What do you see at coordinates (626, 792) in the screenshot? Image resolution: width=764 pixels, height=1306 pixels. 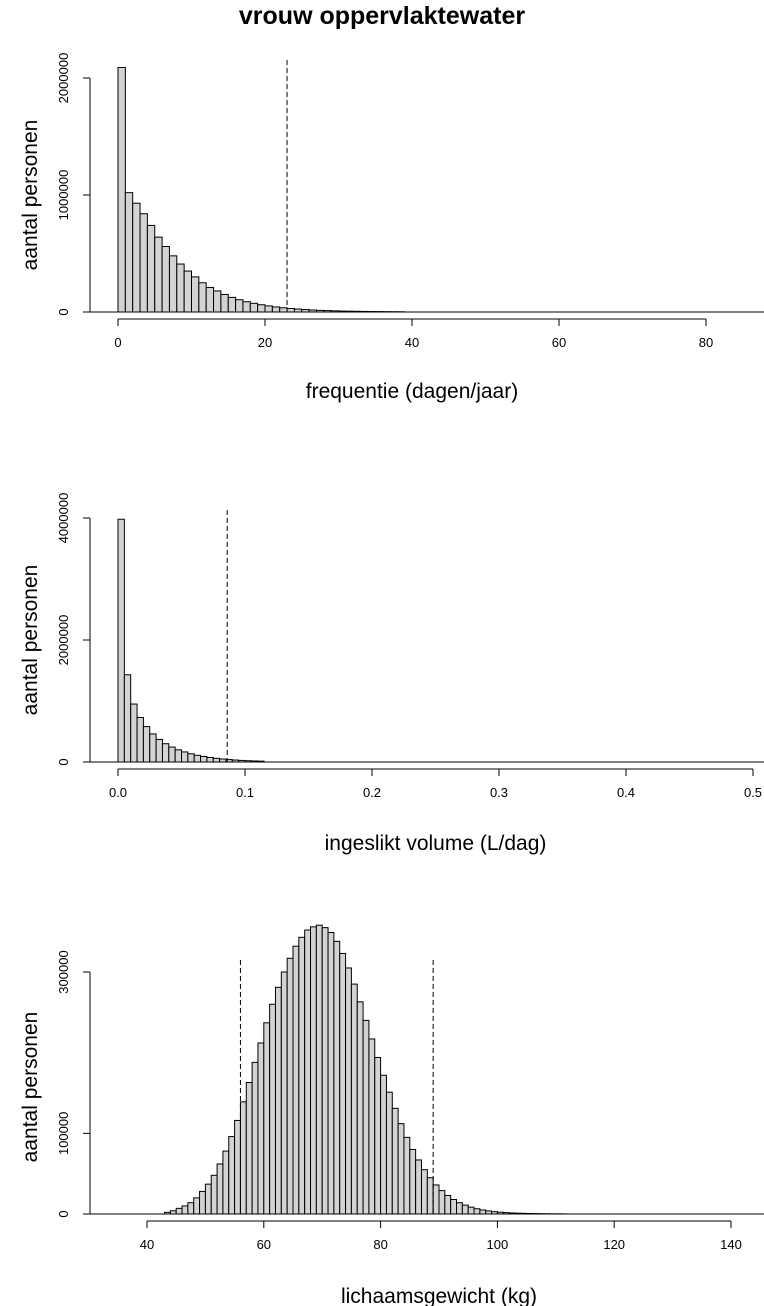 I see `x-tick-label: 0.4` at bounding box center [626, 792].